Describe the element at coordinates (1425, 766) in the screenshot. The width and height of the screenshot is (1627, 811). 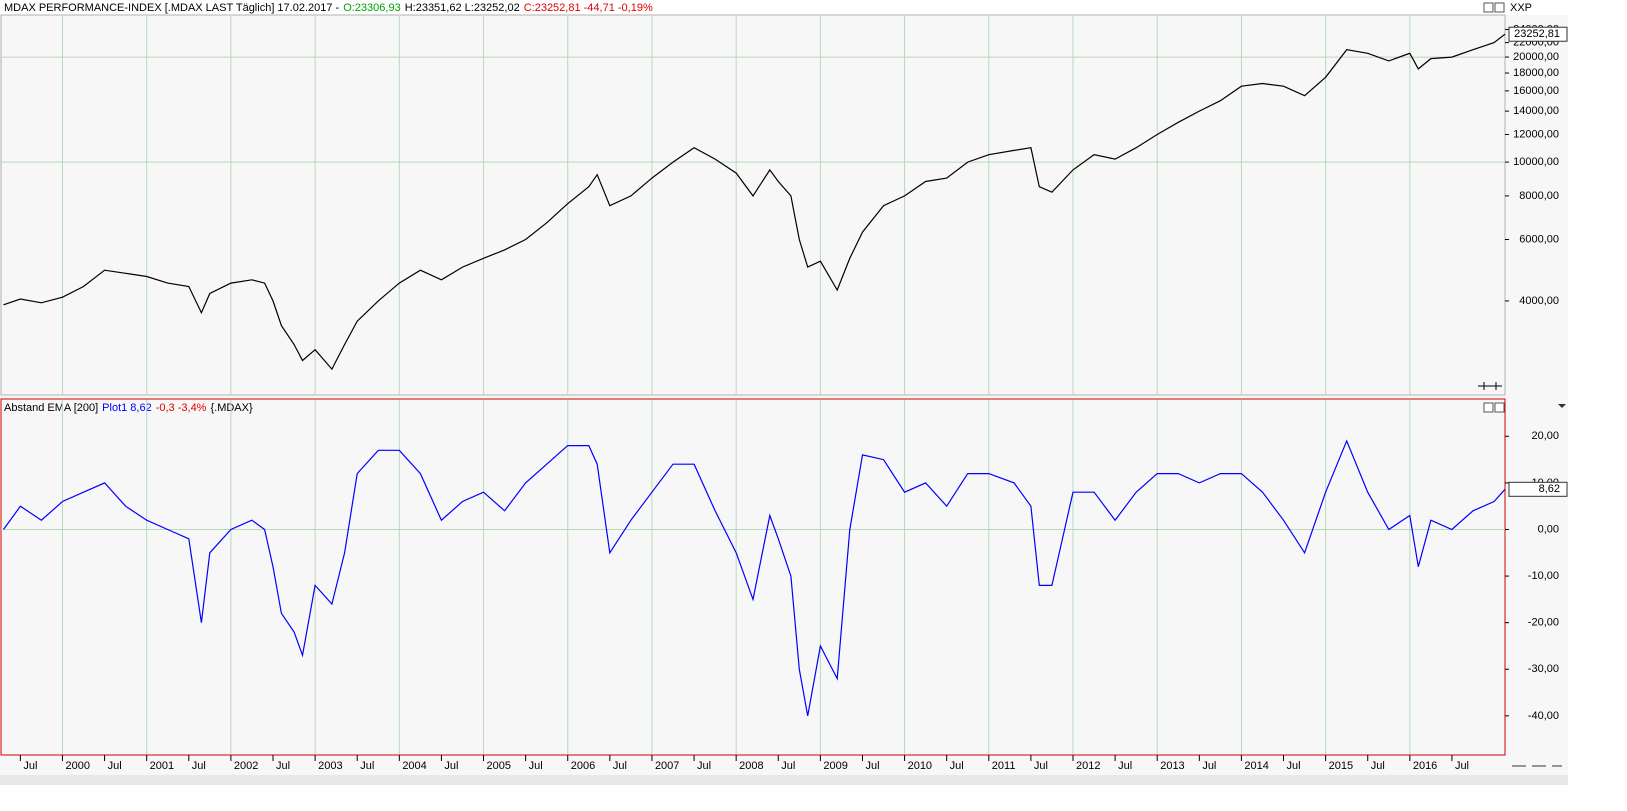
I see `x-tick-label: 2016` at that location.